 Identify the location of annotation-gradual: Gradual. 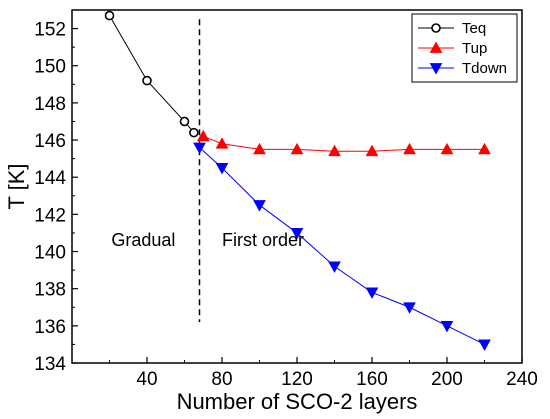
(143, 240).